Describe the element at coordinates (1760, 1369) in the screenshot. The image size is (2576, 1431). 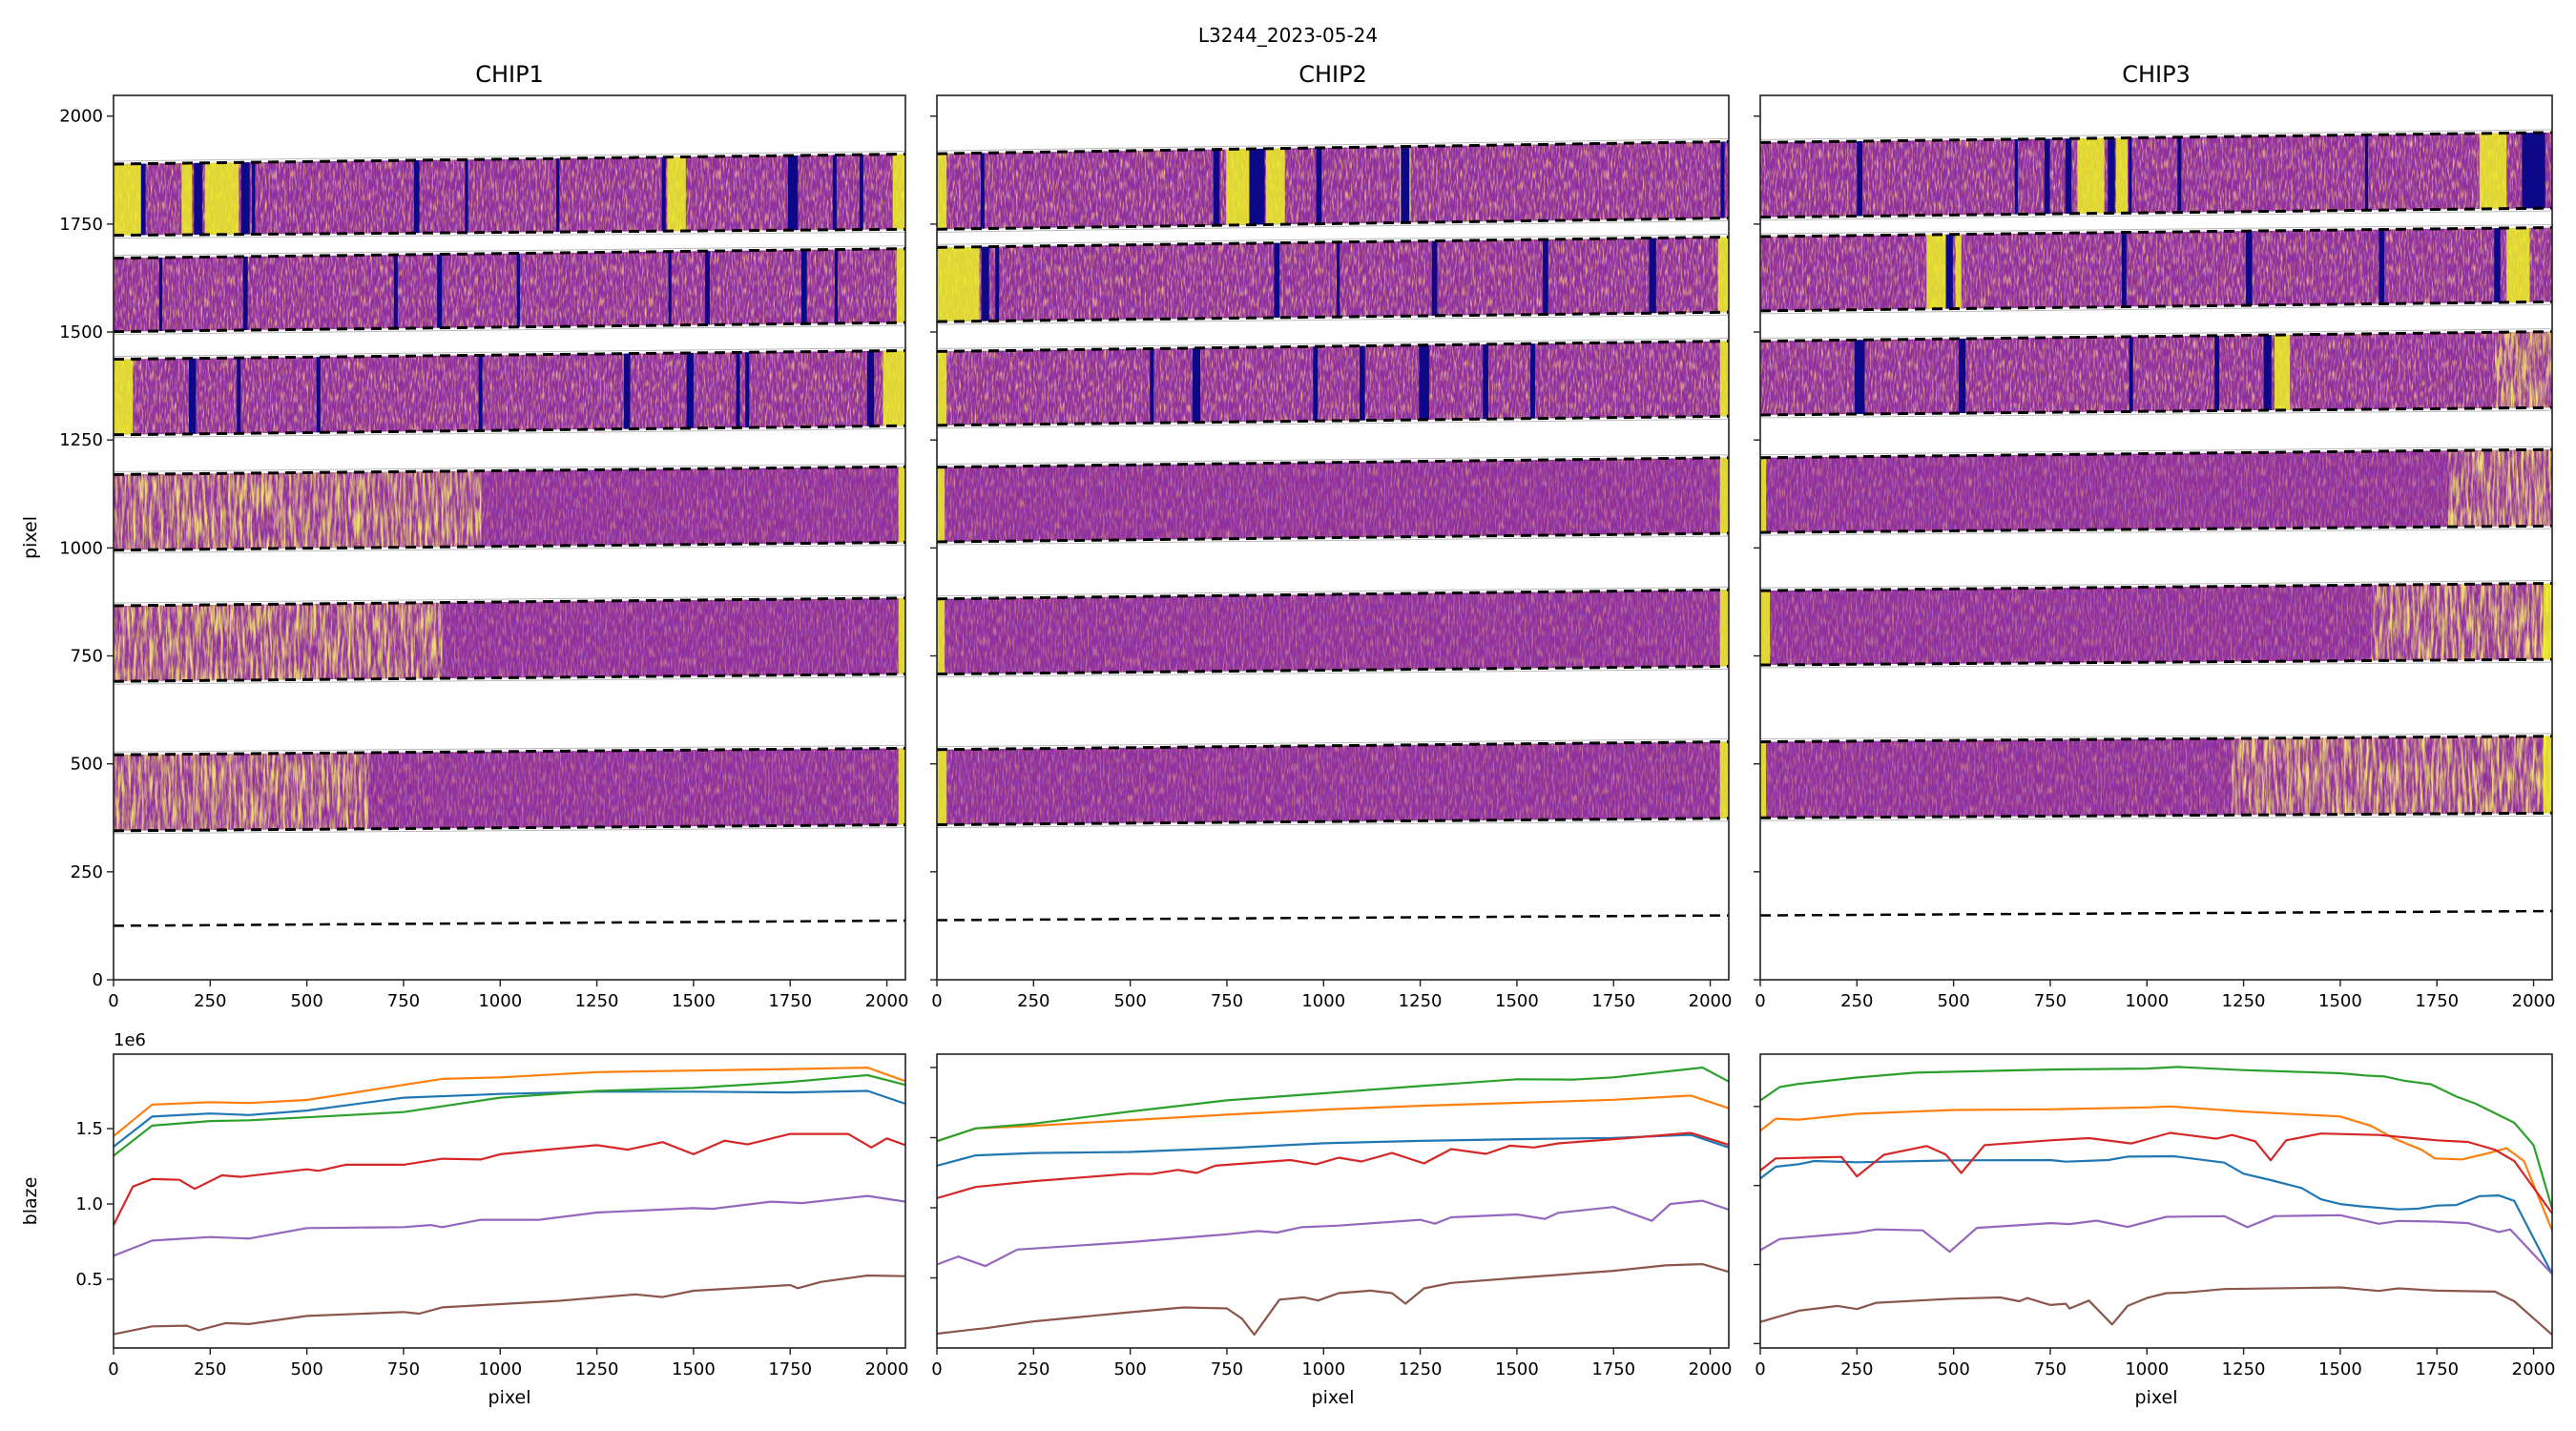
I see `x-tick-label: 0` at that location.